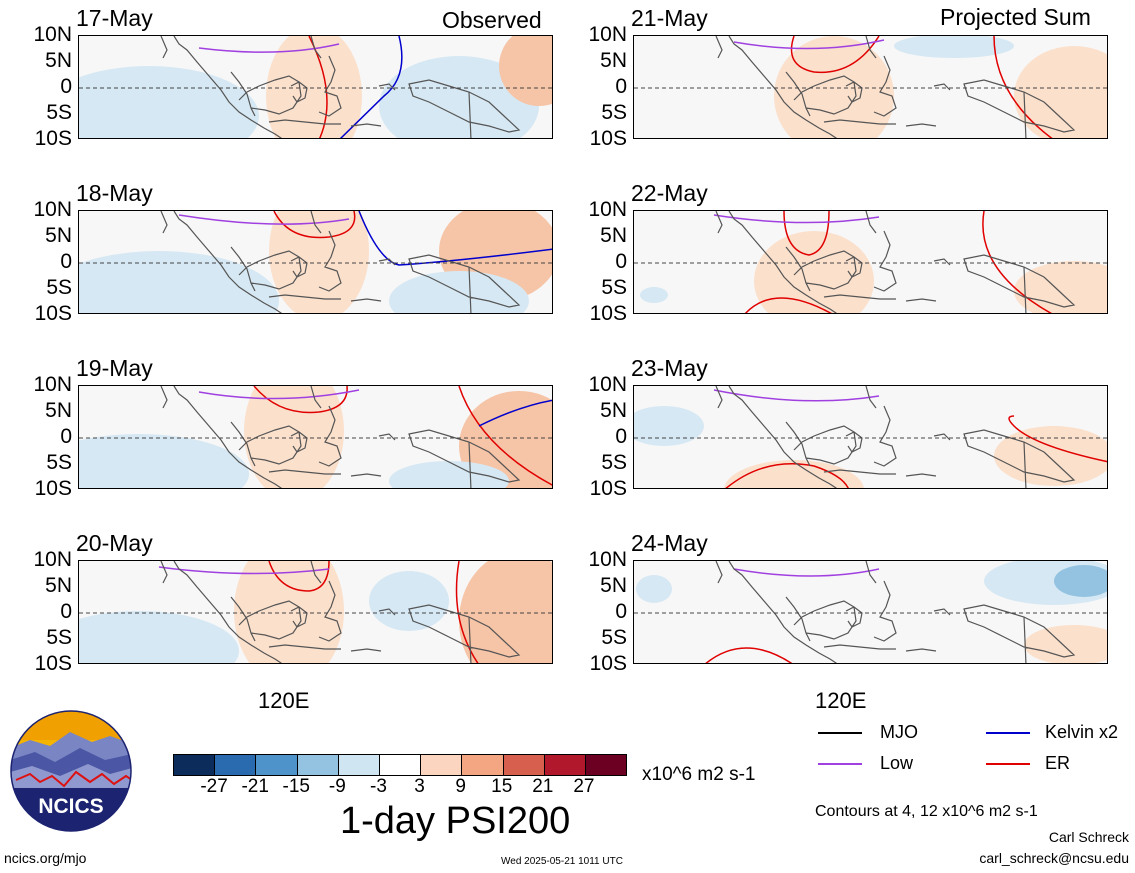 The height and width of the screenshot is (873, 1135). I want to click on colorbar-tick-label: -9, so click(337, 786).